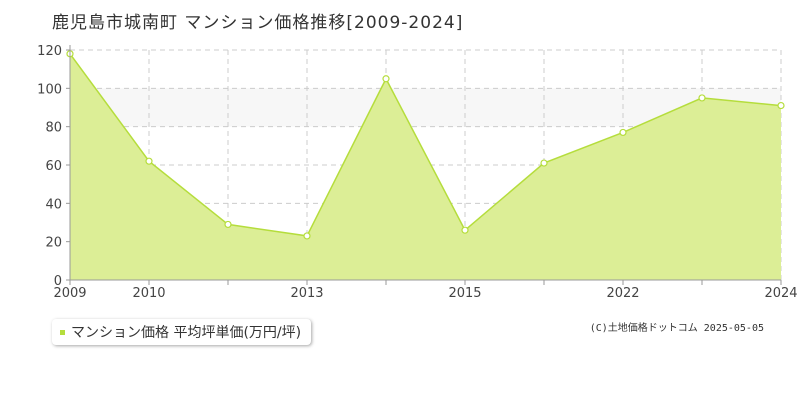  Describe the element at coordinates (53, 204) in the screenshot. I see `y-tick-label: 40` at that location.